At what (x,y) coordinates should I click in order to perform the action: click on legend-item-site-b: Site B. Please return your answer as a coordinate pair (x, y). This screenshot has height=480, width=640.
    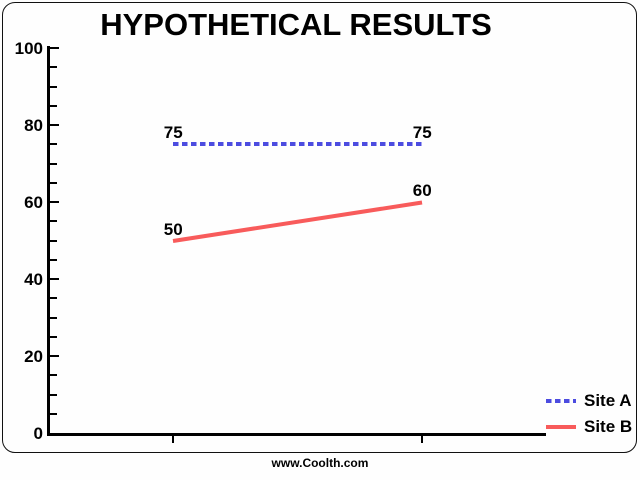
    Looking at the image, I should click on (589, 427).